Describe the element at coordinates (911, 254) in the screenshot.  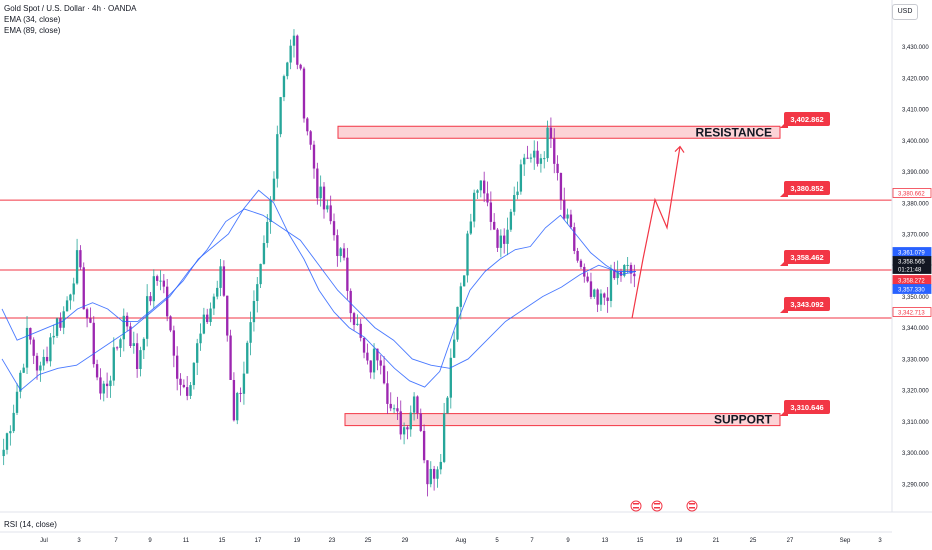
I see `price-tag-label: 3,361.079` at that location.